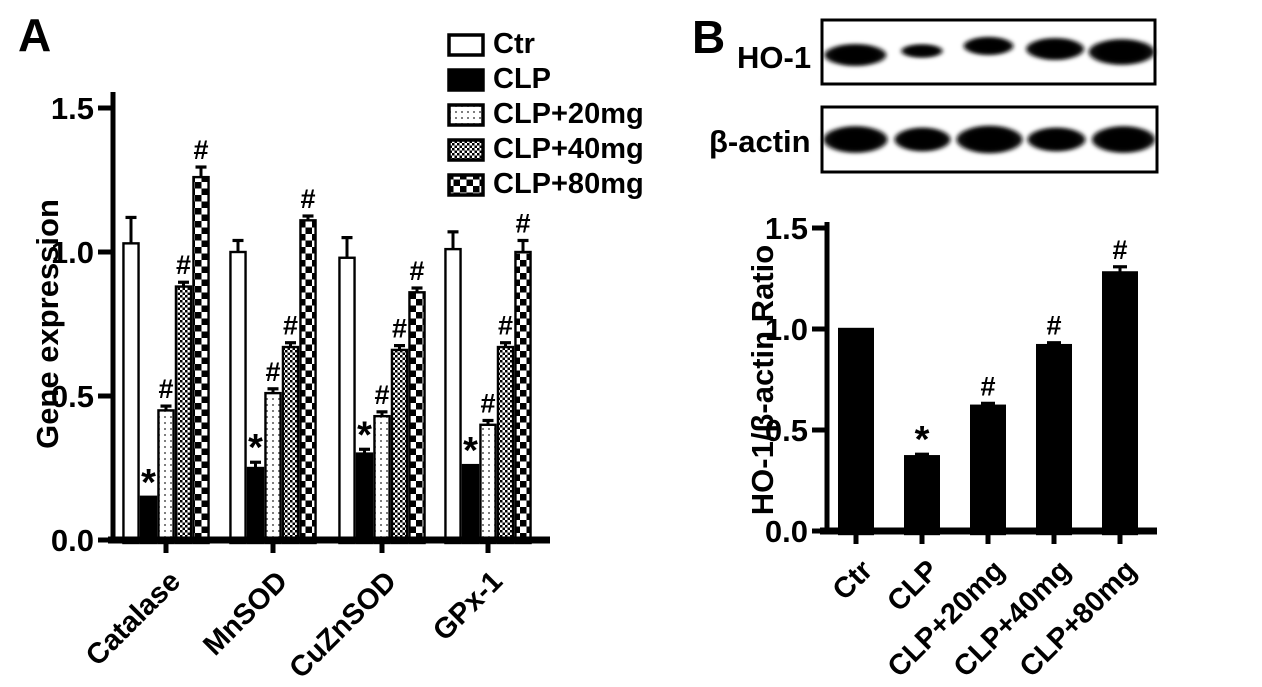 This screenshot has width=1262, height=687. I want to click on x-category-label-mnsod: MnSOD, so click(245, 613).